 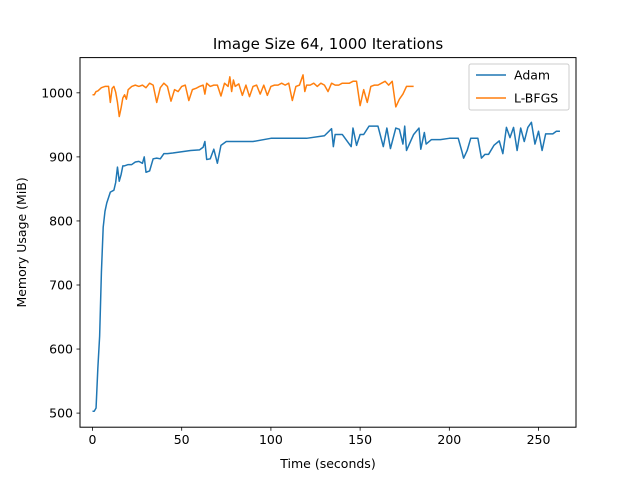 I want to click on x-tick-label: 200, so click(x=449, y=439).